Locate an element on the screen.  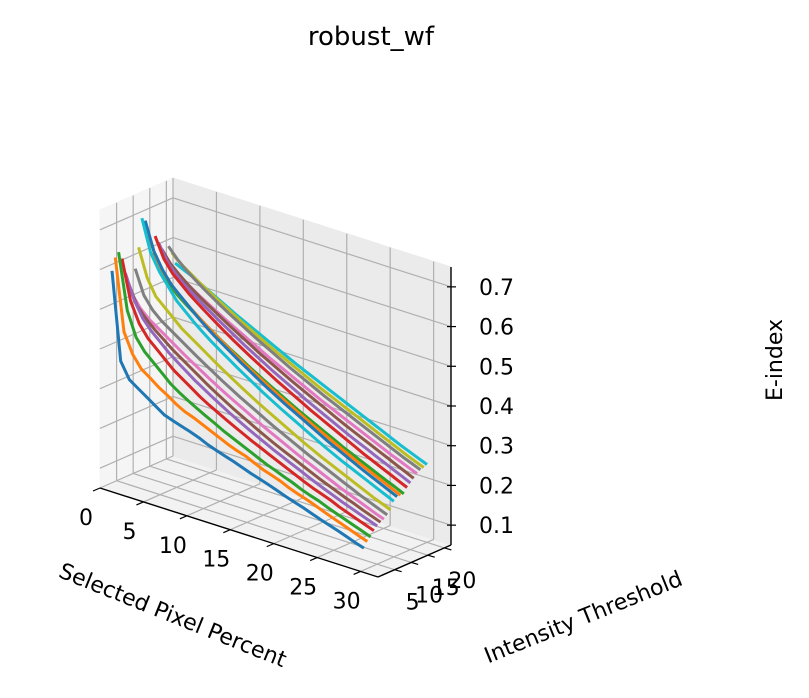
x-tick-label: 0 is located at coordinates (86, 518).